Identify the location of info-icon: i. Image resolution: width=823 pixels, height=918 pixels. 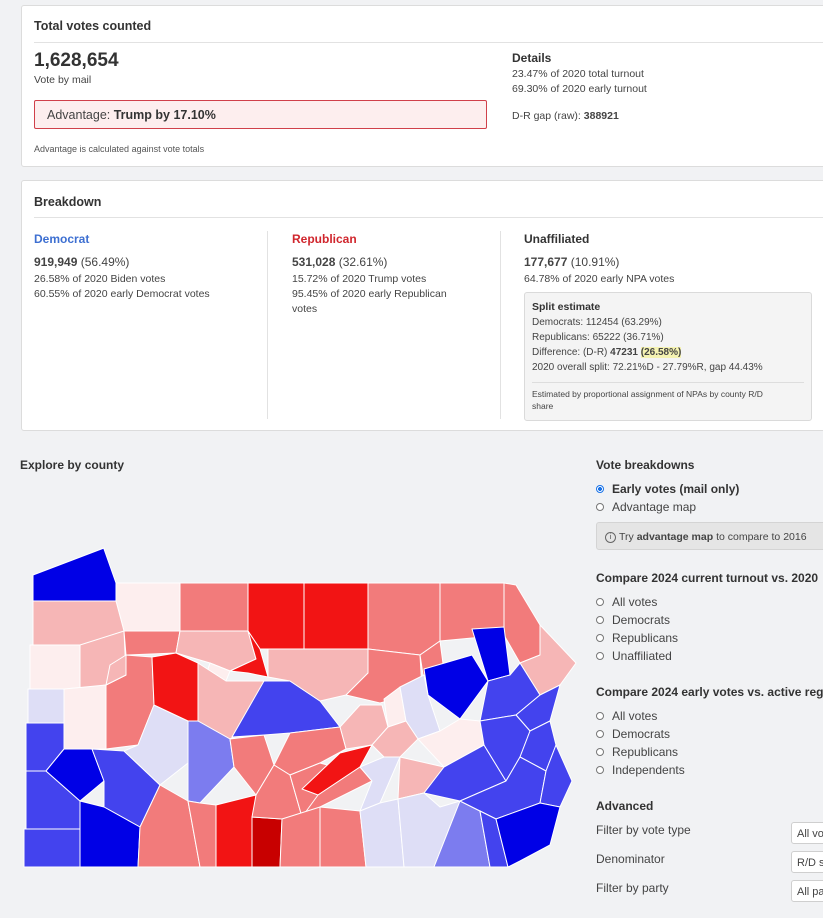
(610, 537).